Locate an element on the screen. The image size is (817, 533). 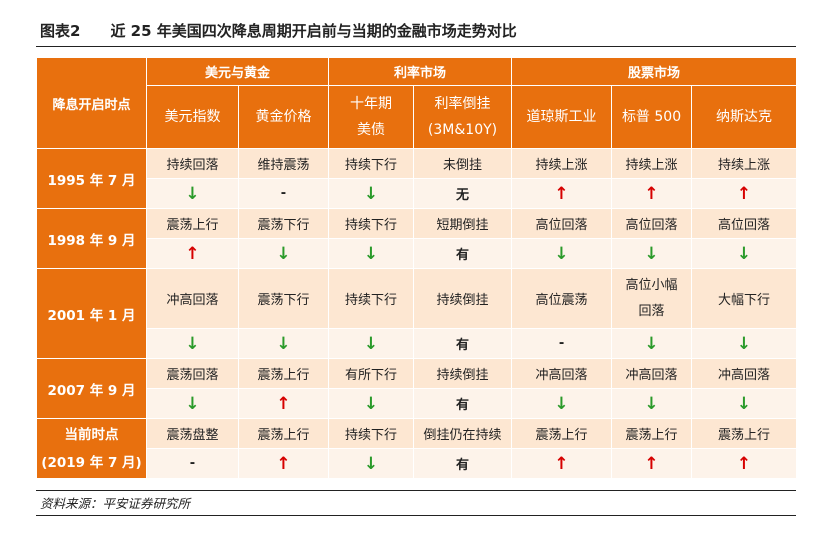
table-row-signal: ↑ ↓ ↓ 有 ↓ ↓ ↓ is located at coordinates (417, 253).